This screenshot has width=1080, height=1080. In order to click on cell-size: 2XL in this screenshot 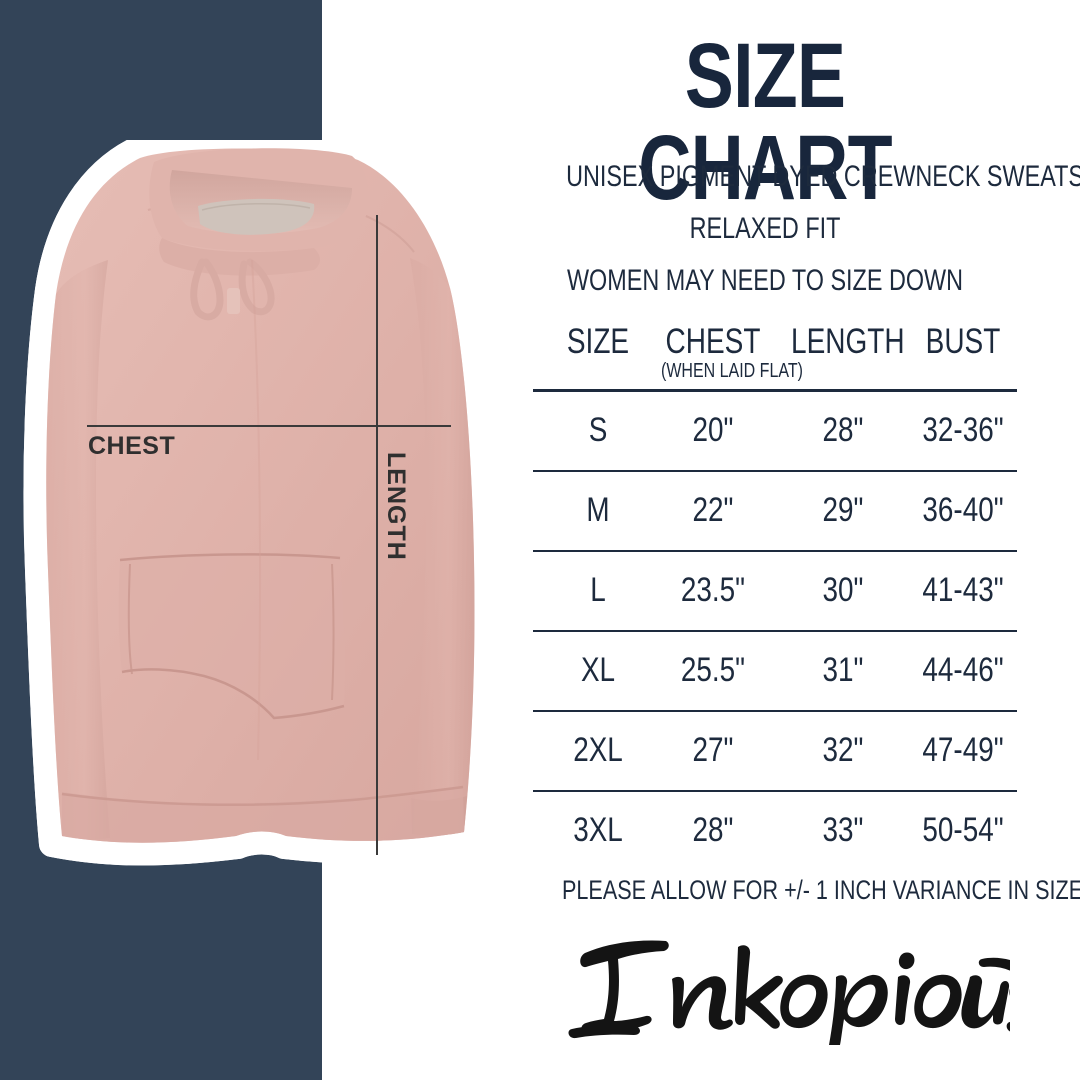, I will do `click(598, 750)`.